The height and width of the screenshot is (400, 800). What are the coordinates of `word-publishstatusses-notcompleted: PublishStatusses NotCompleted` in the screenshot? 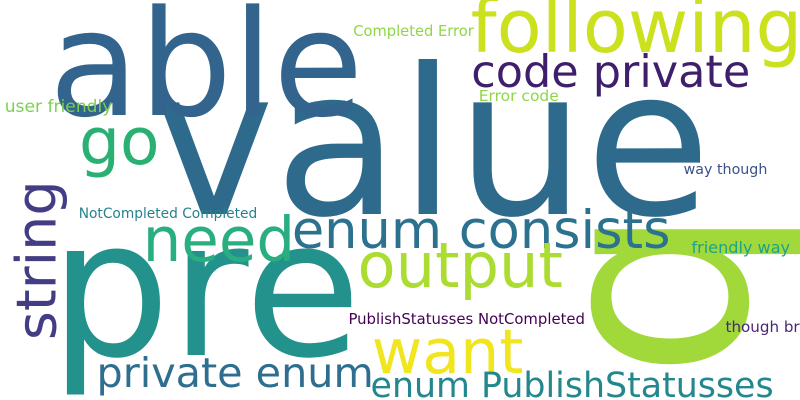 It's located at (466, 319).